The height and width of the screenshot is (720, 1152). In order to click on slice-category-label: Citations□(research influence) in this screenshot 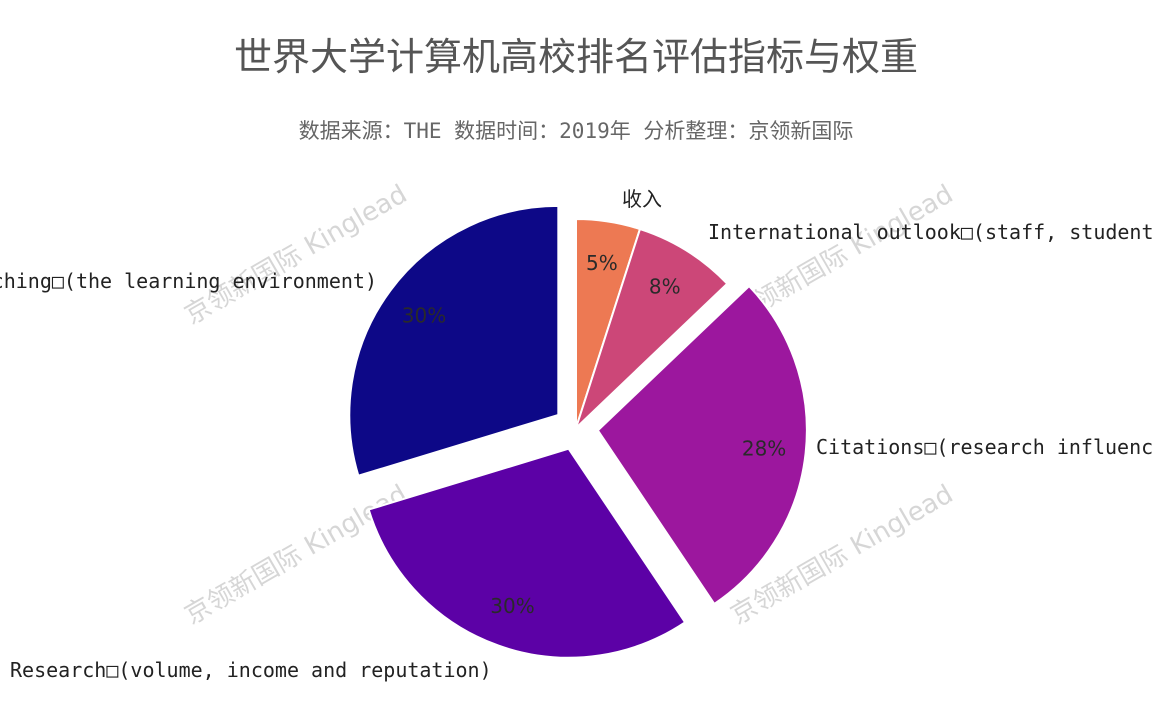, I will do `click(984, 447)`.